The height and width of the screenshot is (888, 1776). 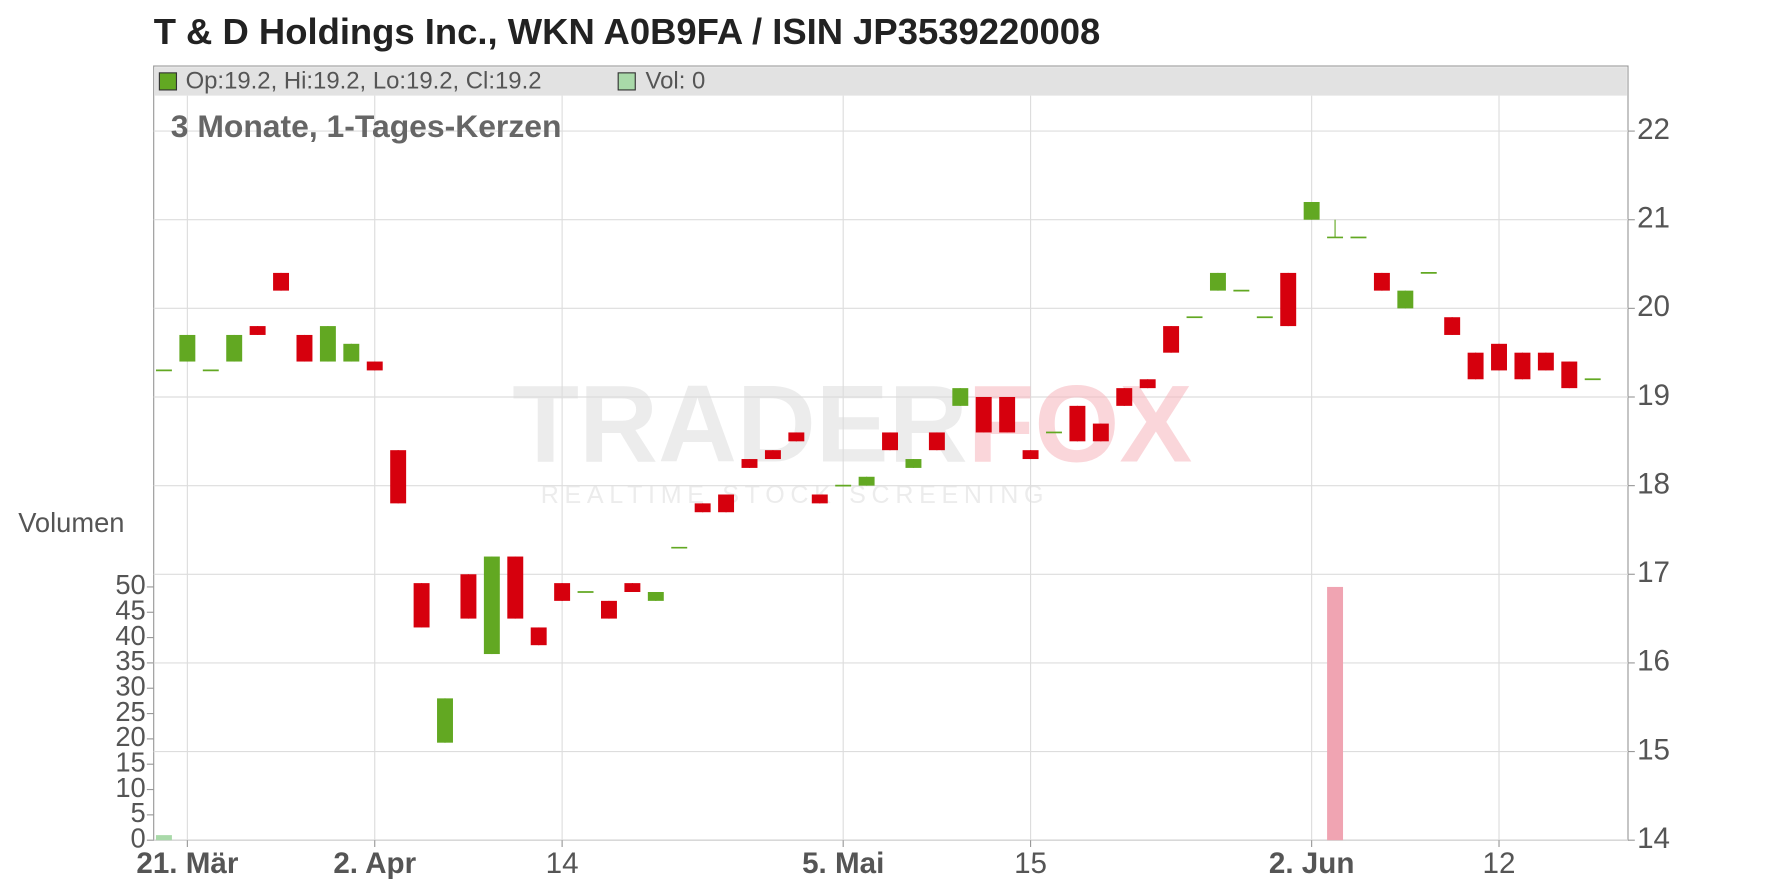 What do you see at coordinates (676, 80) in the screenshot?
I see `legend-volume: Vol: 0` at bounding box center [676, 80].